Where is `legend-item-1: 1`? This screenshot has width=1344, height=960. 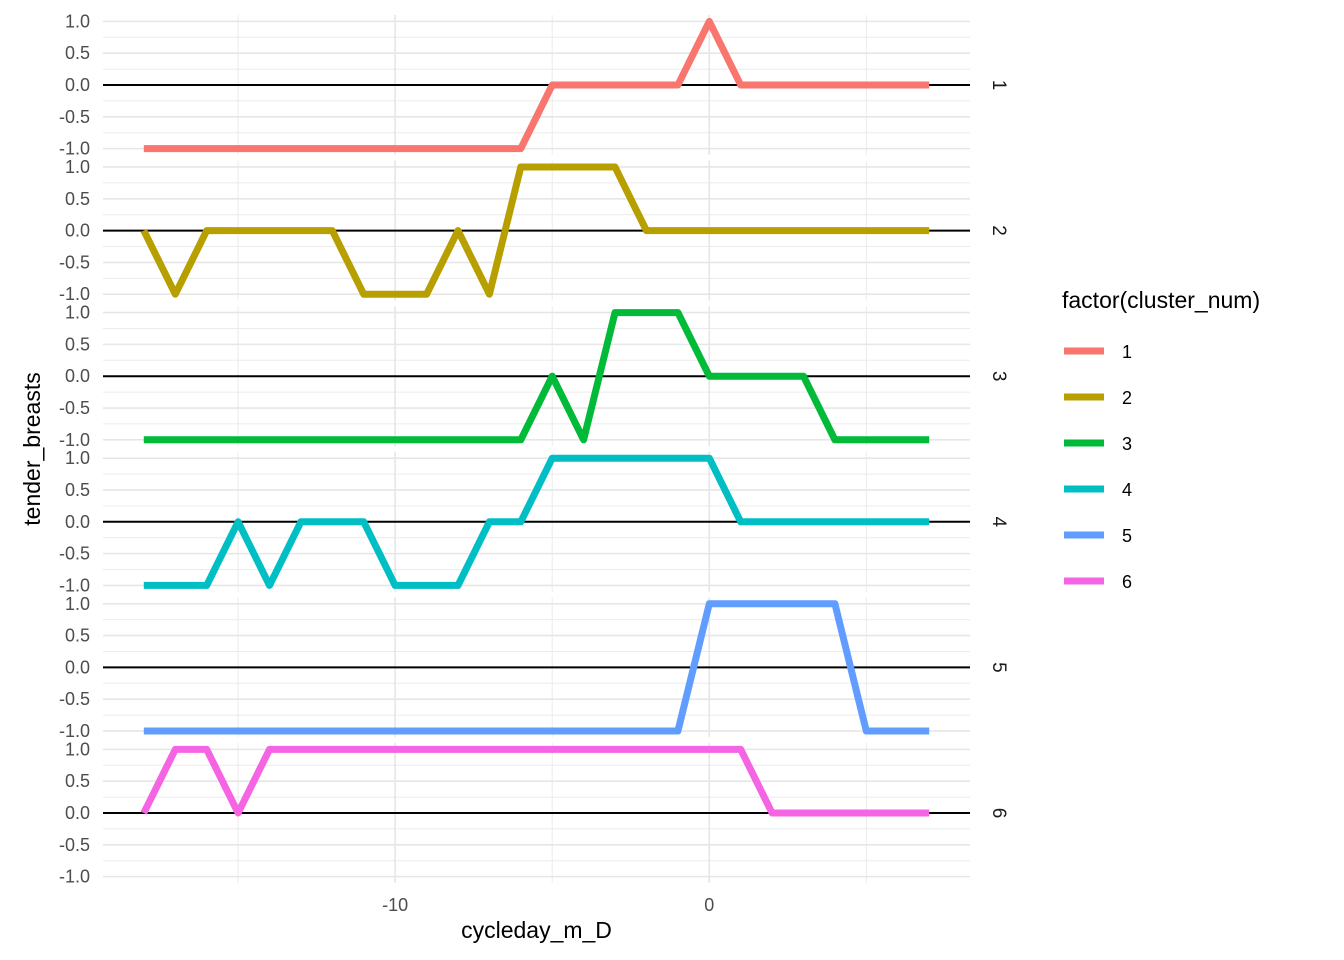 legend-item-1: 1 is located at coordinates (1098, 352).